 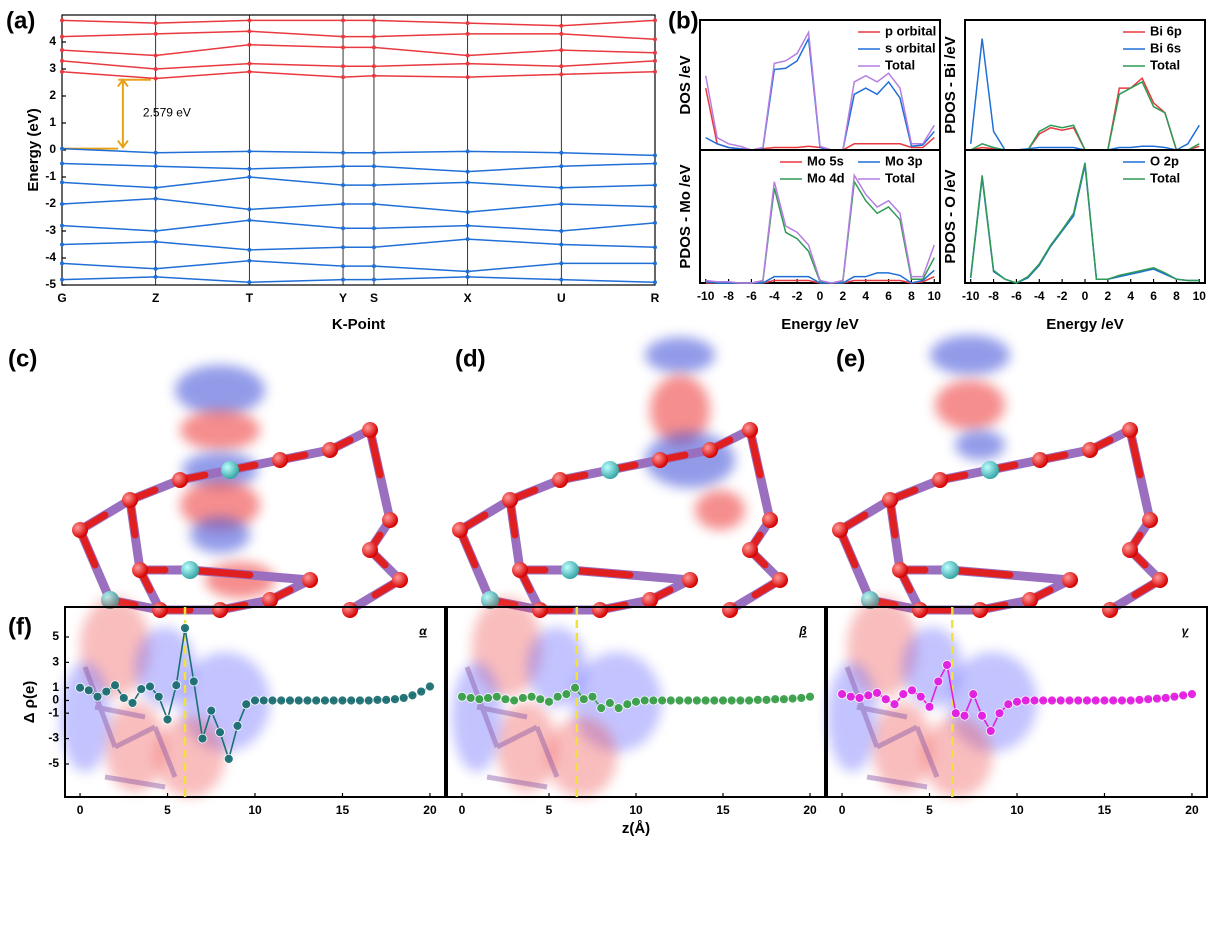 I want to click on y-axis-label: PDOS - Mo /eV, so click(x=685, y=216).